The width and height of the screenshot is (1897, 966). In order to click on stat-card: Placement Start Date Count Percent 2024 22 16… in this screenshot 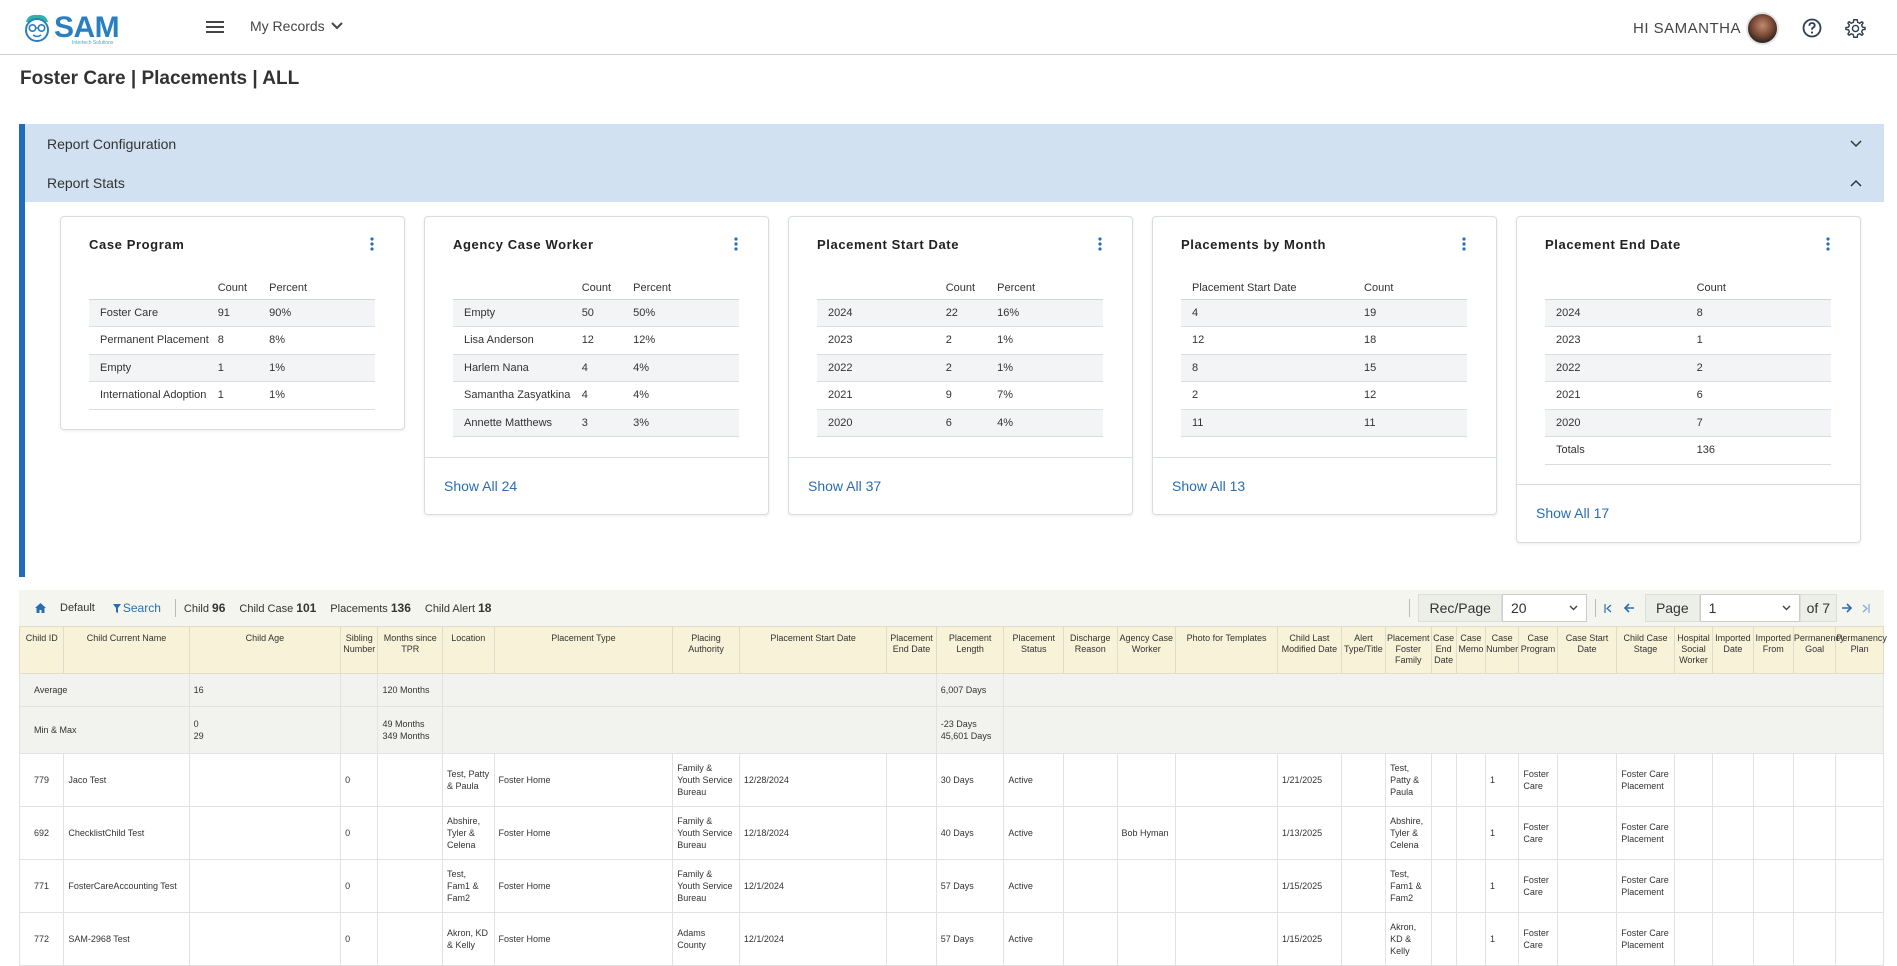, I will do `click(960, 365)`.